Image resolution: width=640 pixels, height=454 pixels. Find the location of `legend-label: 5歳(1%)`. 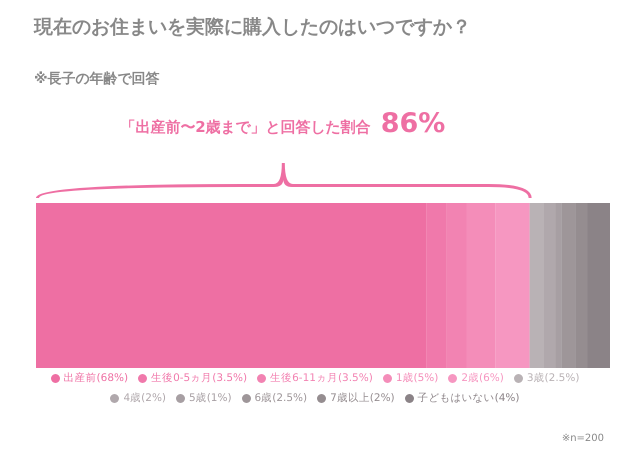

legend-label: 5歳(1%) is located at coordinates (210, 398).